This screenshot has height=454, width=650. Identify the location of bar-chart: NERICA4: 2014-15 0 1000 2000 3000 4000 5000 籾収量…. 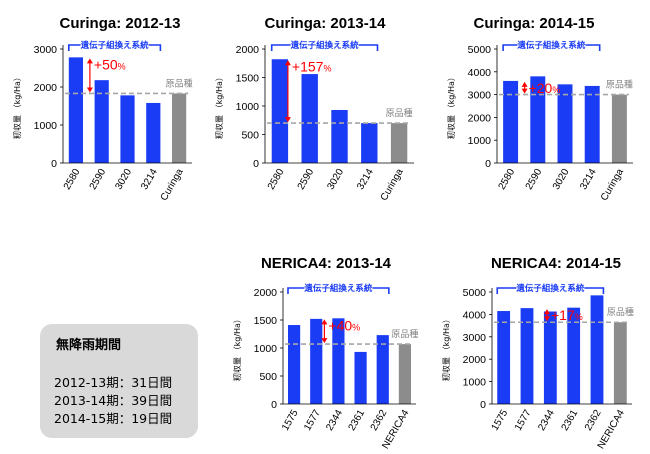
(537, 353).